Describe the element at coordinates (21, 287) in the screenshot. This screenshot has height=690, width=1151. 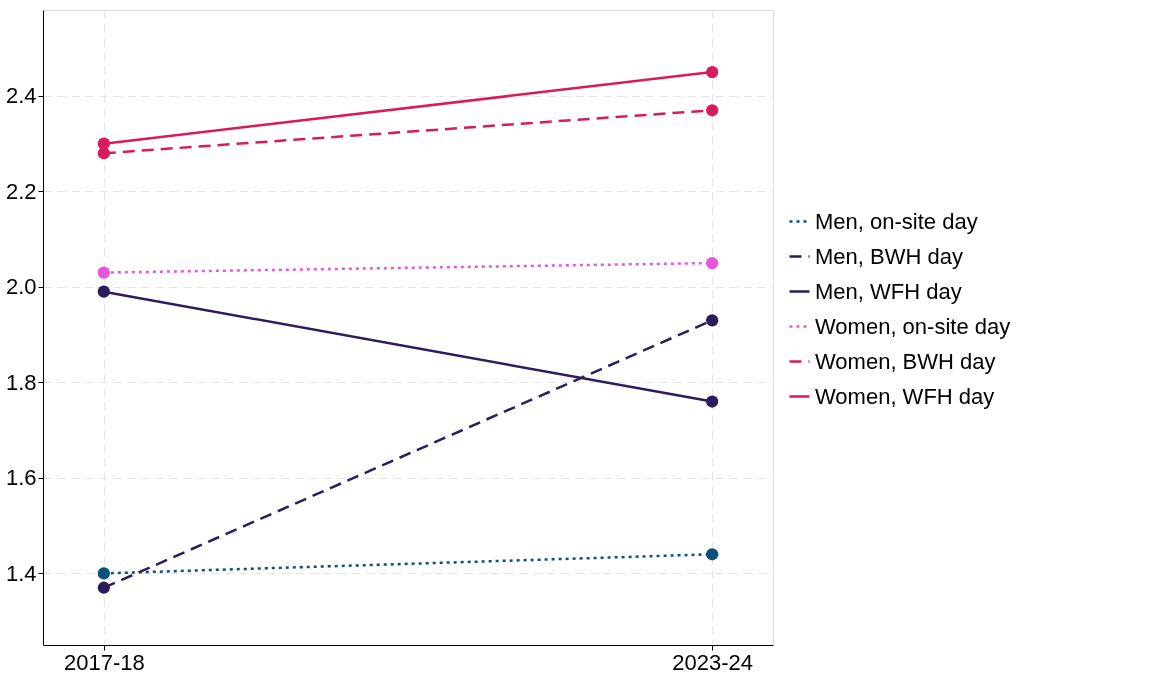
I see `y-tick-label: 2.0` at that location.